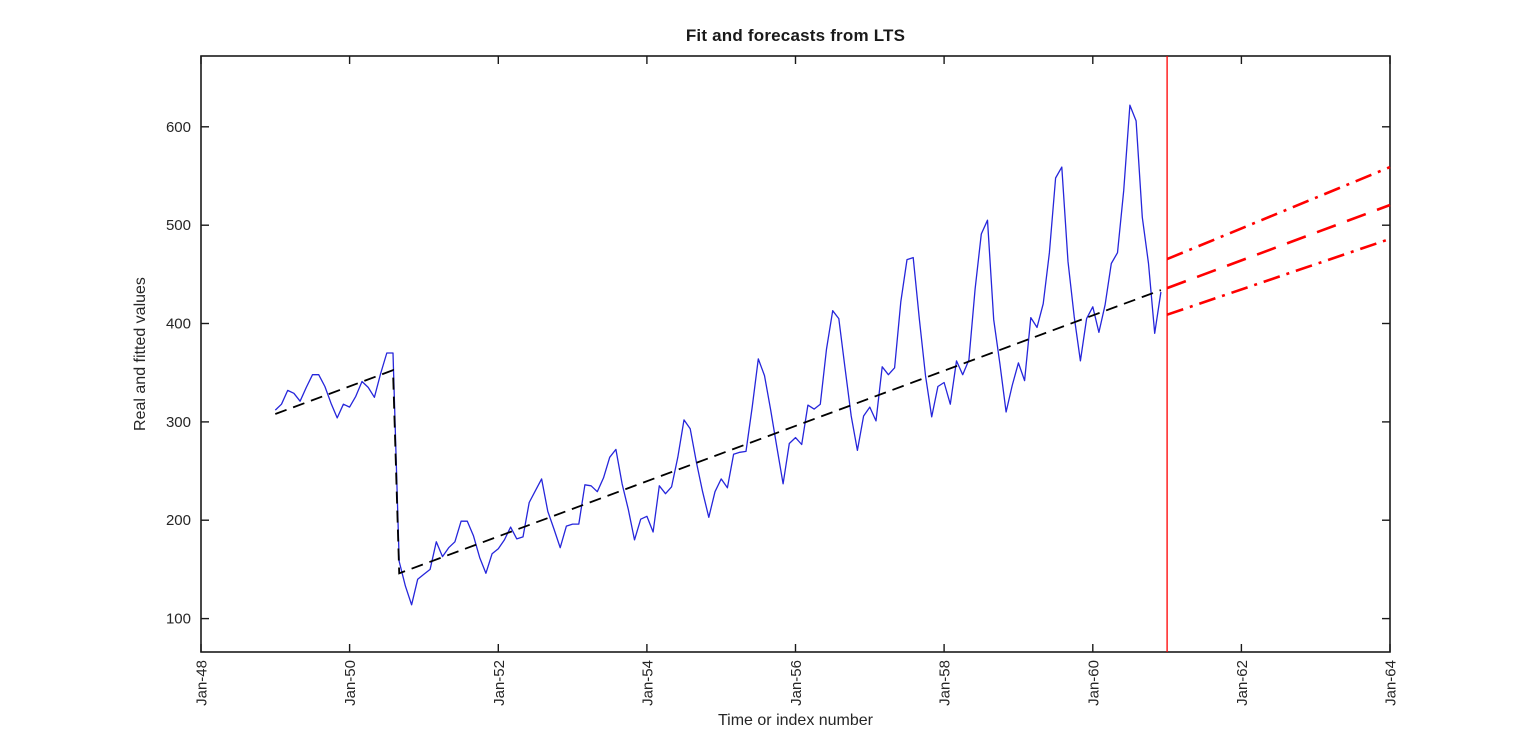  I want to click on chart-title: Fit and forecasts from LTS, so click(795, 35).